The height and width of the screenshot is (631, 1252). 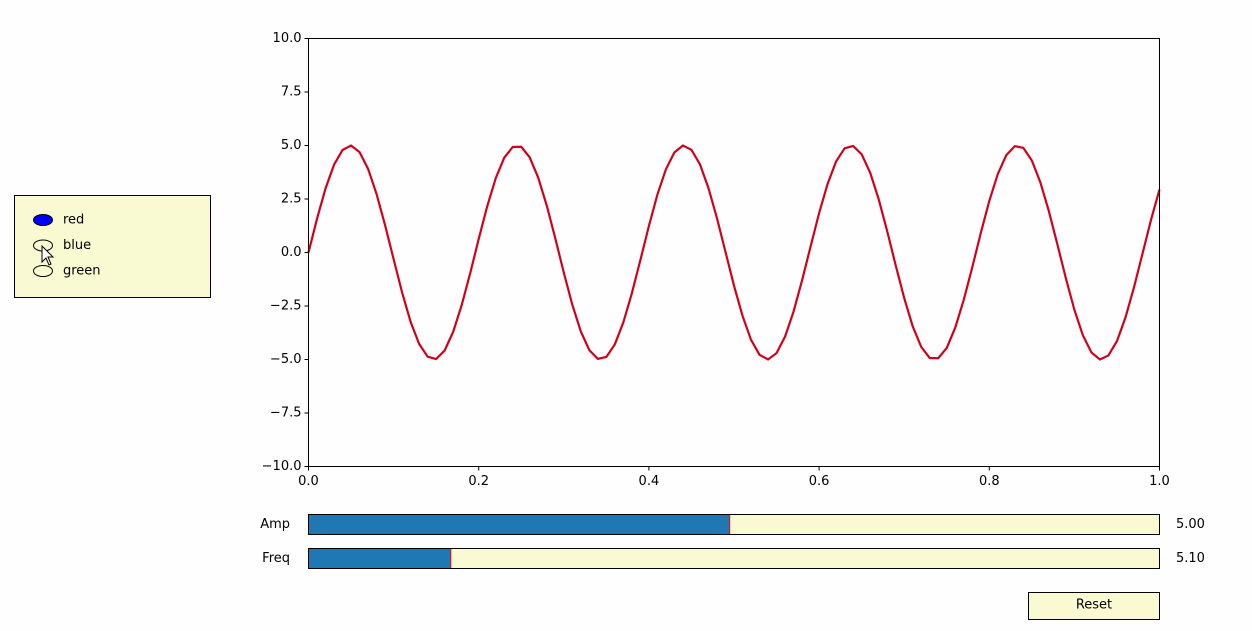 I want to click on slider-value: 5.00, so click(x=1190, y=524).